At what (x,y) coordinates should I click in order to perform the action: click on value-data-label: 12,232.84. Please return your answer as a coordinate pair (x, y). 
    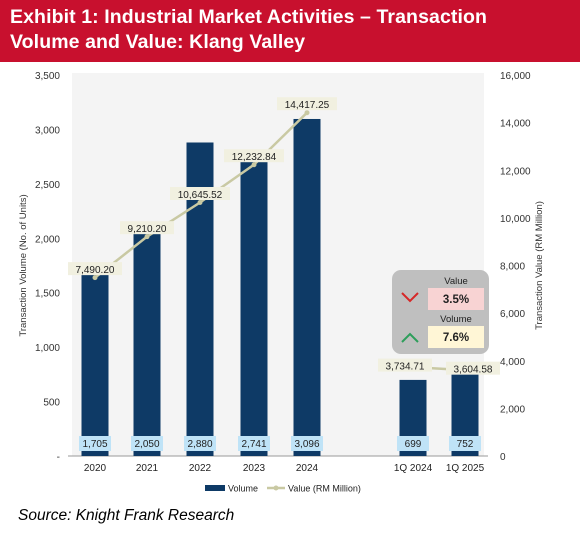
    Looking at the image, I should click on (254, 157).